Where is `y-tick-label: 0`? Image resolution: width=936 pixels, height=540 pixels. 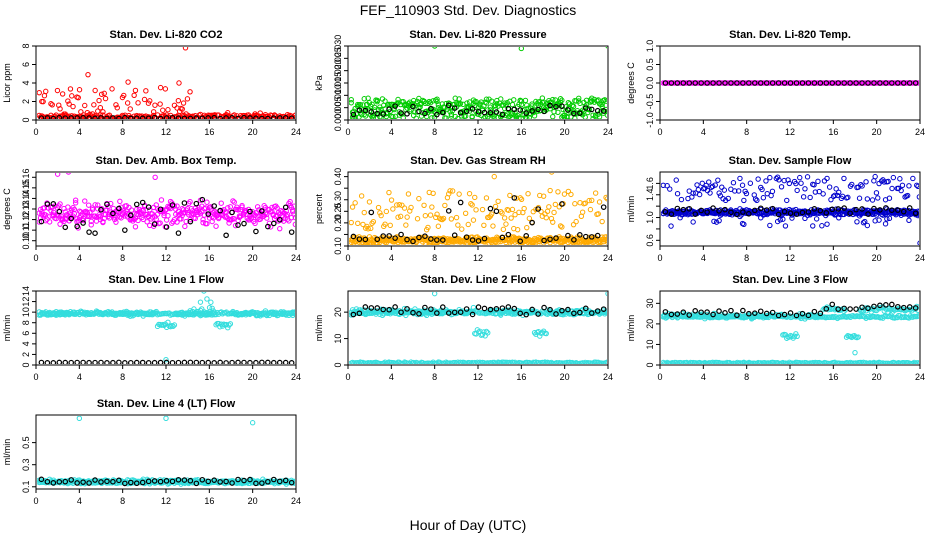 y-tick-label: 0 is located at coordinates (26, 364).